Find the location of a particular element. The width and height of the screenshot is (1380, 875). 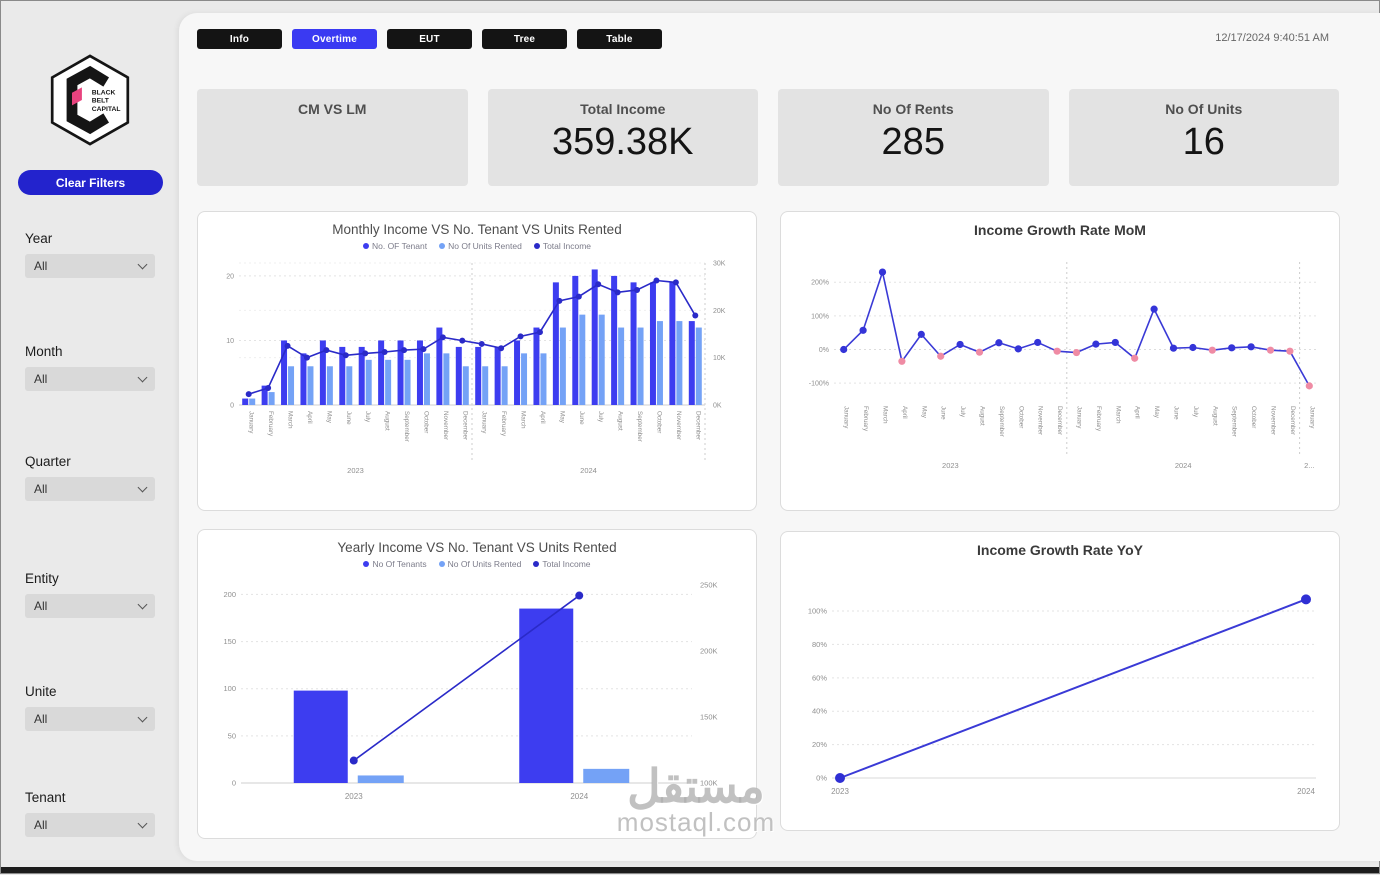

quarter-filter-dropdown: All is located at coordinates (90, 489).